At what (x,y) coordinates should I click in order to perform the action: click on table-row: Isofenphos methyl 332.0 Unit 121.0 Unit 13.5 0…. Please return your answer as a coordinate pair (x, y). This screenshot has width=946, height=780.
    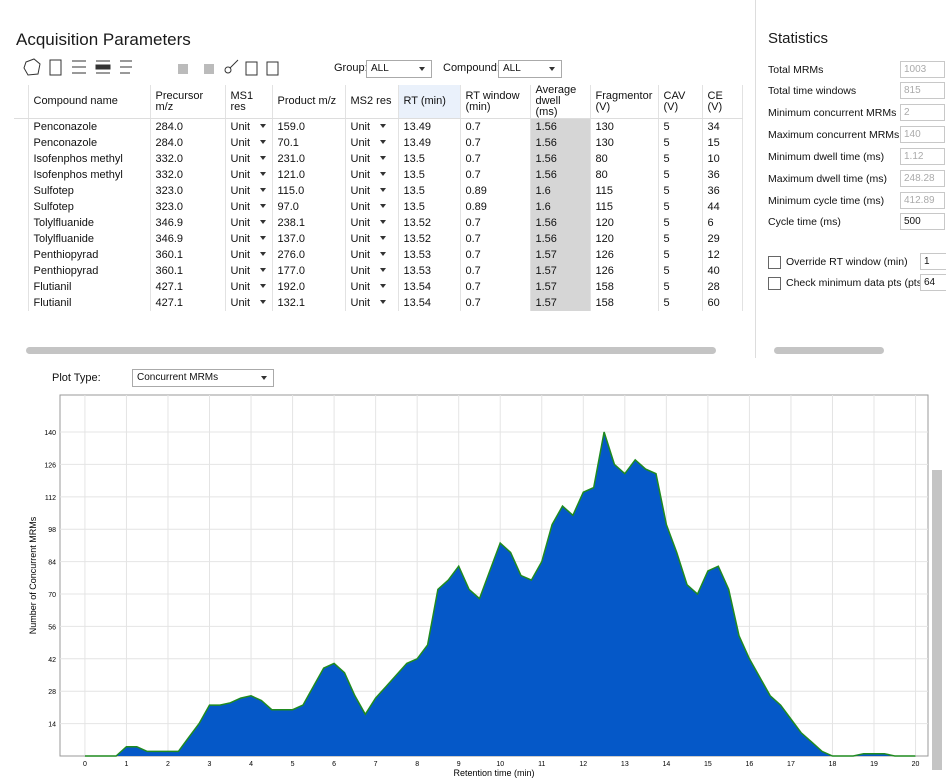
    Looking at the image, I should click on (378, 175).